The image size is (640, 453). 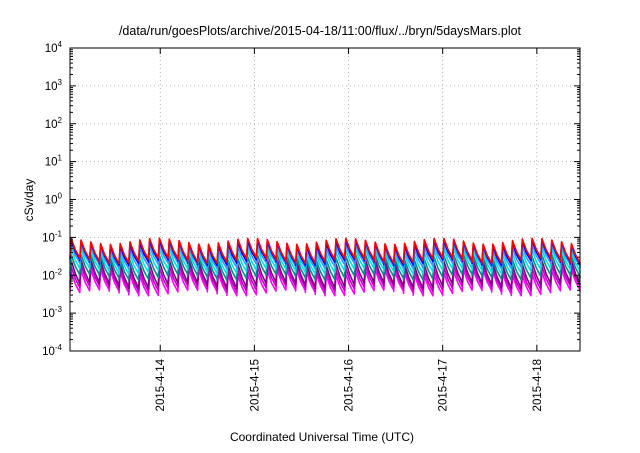 I want to click on y-tick-label: 10⁻⁴, so click(x=52, y=350).